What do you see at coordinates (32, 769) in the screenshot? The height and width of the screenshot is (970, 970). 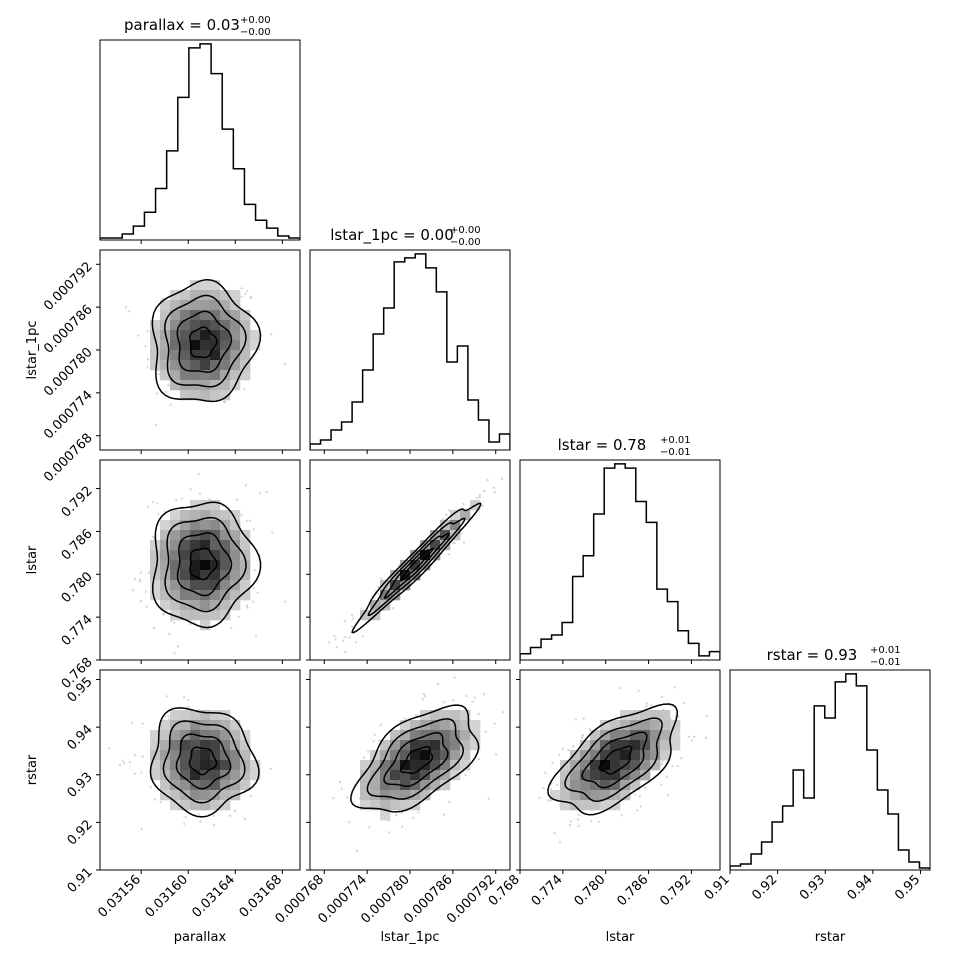 I see `y-axis-label-rstar: rstar` at bounding box center [32, 769].